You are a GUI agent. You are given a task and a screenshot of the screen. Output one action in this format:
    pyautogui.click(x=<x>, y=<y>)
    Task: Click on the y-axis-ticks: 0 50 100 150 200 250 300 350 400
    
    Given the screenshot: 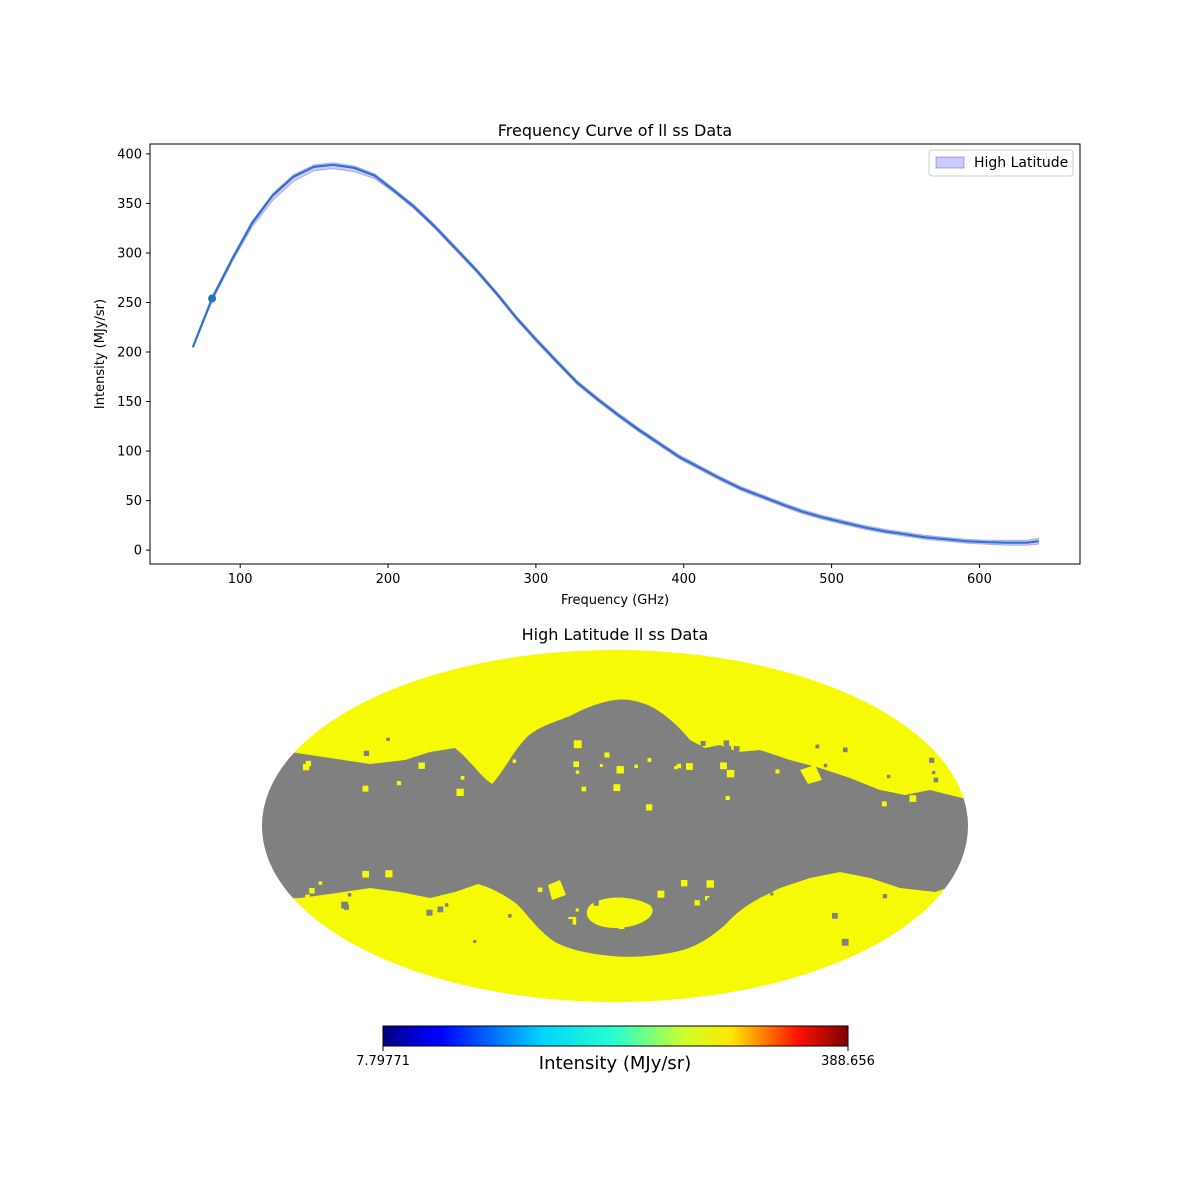 What is the action you would take?
    pyautogui.click(x=133, y=353)
    